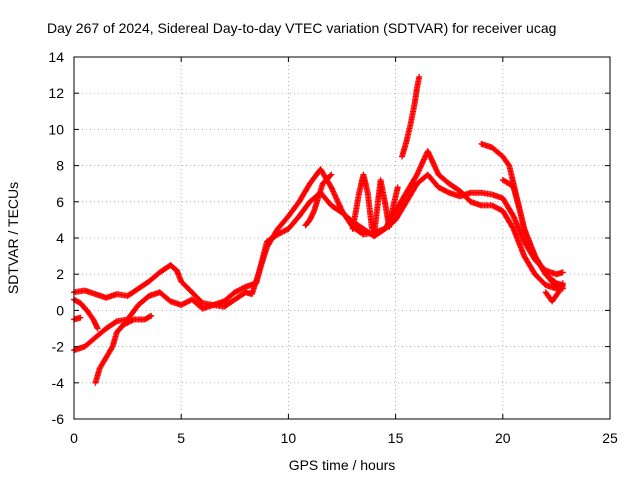 The image size is (640, 480). Describe the element at coordinates (181, 438) in the screenshot. I see `x-tick-label: 5` at that location.